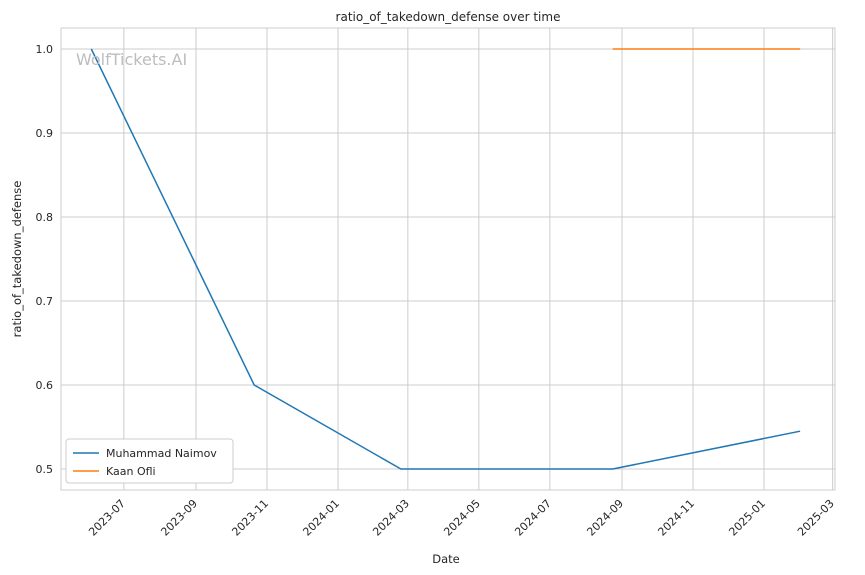  What do you see at coordinates (17, 259) in the screenshot?
I see `y-axis-label: ratio_of_takedown_defense` at bounding box center [17, 259].